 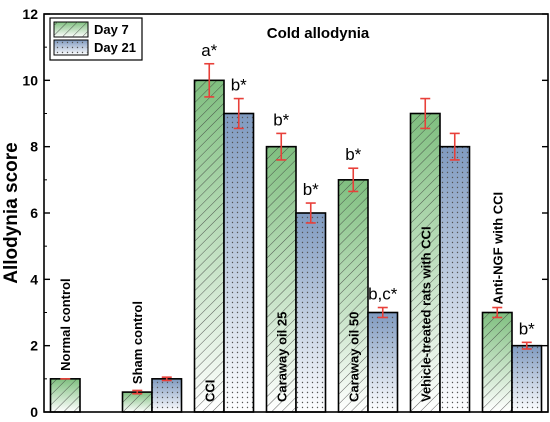 What do you see at coordinates (209, 50) in the screenshot?
I see `significance-label: a*` at bounding box center [209, 50].